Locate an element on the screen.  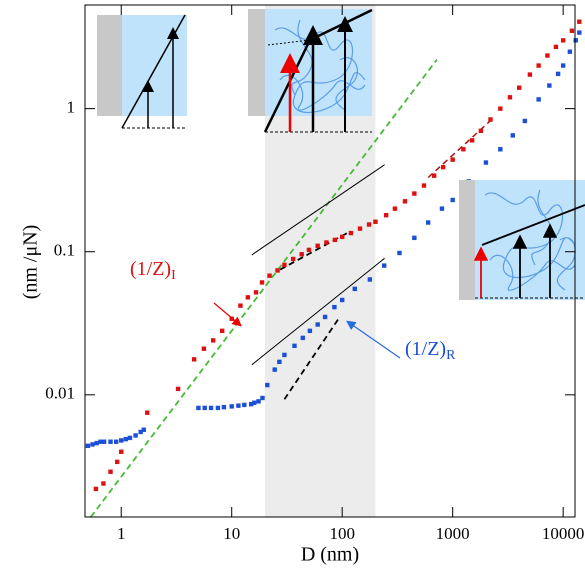
series-label-sub: R is located at coordinates (451, 355).